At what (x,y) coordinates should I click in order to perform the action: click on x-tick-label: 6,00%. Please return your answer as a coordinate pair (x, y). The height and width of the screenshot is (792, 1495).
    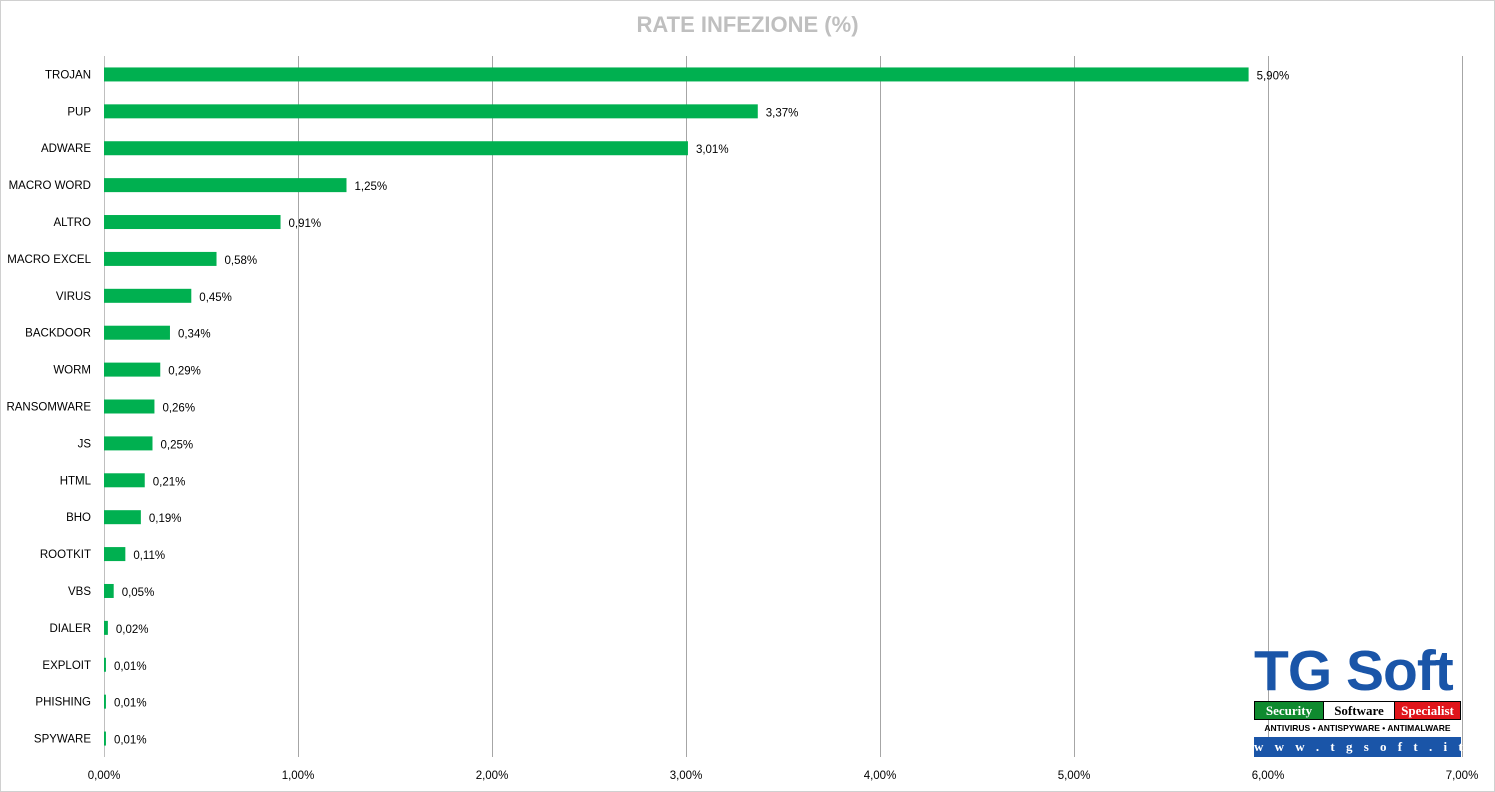
    Looking at the image, I should click on (1268, 776).